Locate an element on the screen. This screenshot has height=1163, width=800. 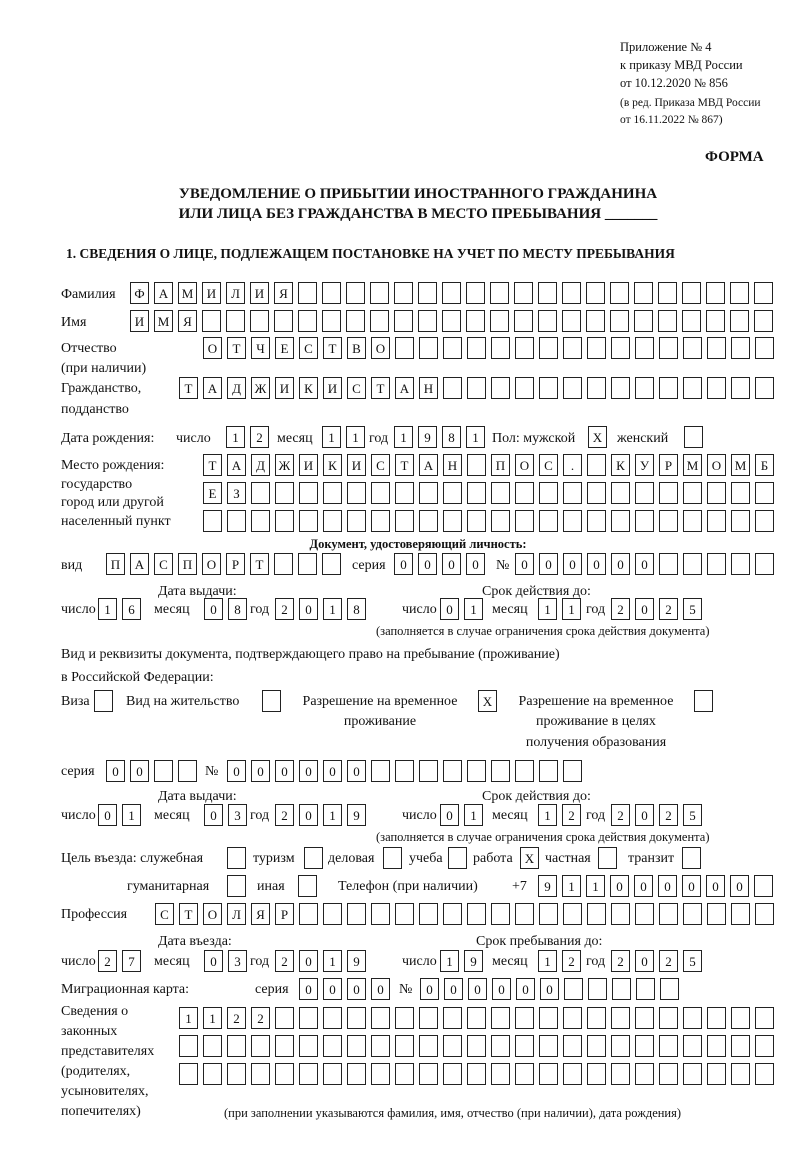
char-box: У is located at coordinates (644, 465).